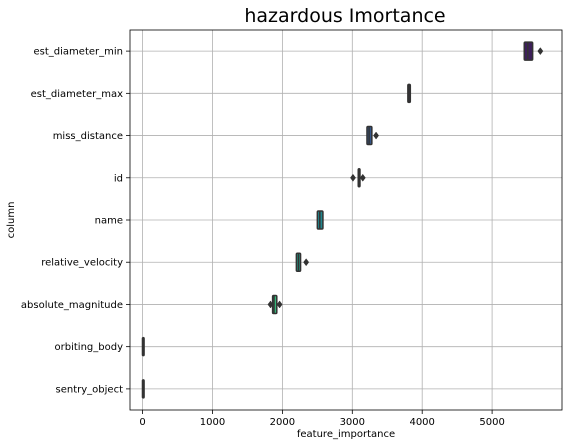 The height and width of the screenshot is (445, 568). Describe the element at coordinates (320, 220) in the screenshot. I see `box-name` at that location.